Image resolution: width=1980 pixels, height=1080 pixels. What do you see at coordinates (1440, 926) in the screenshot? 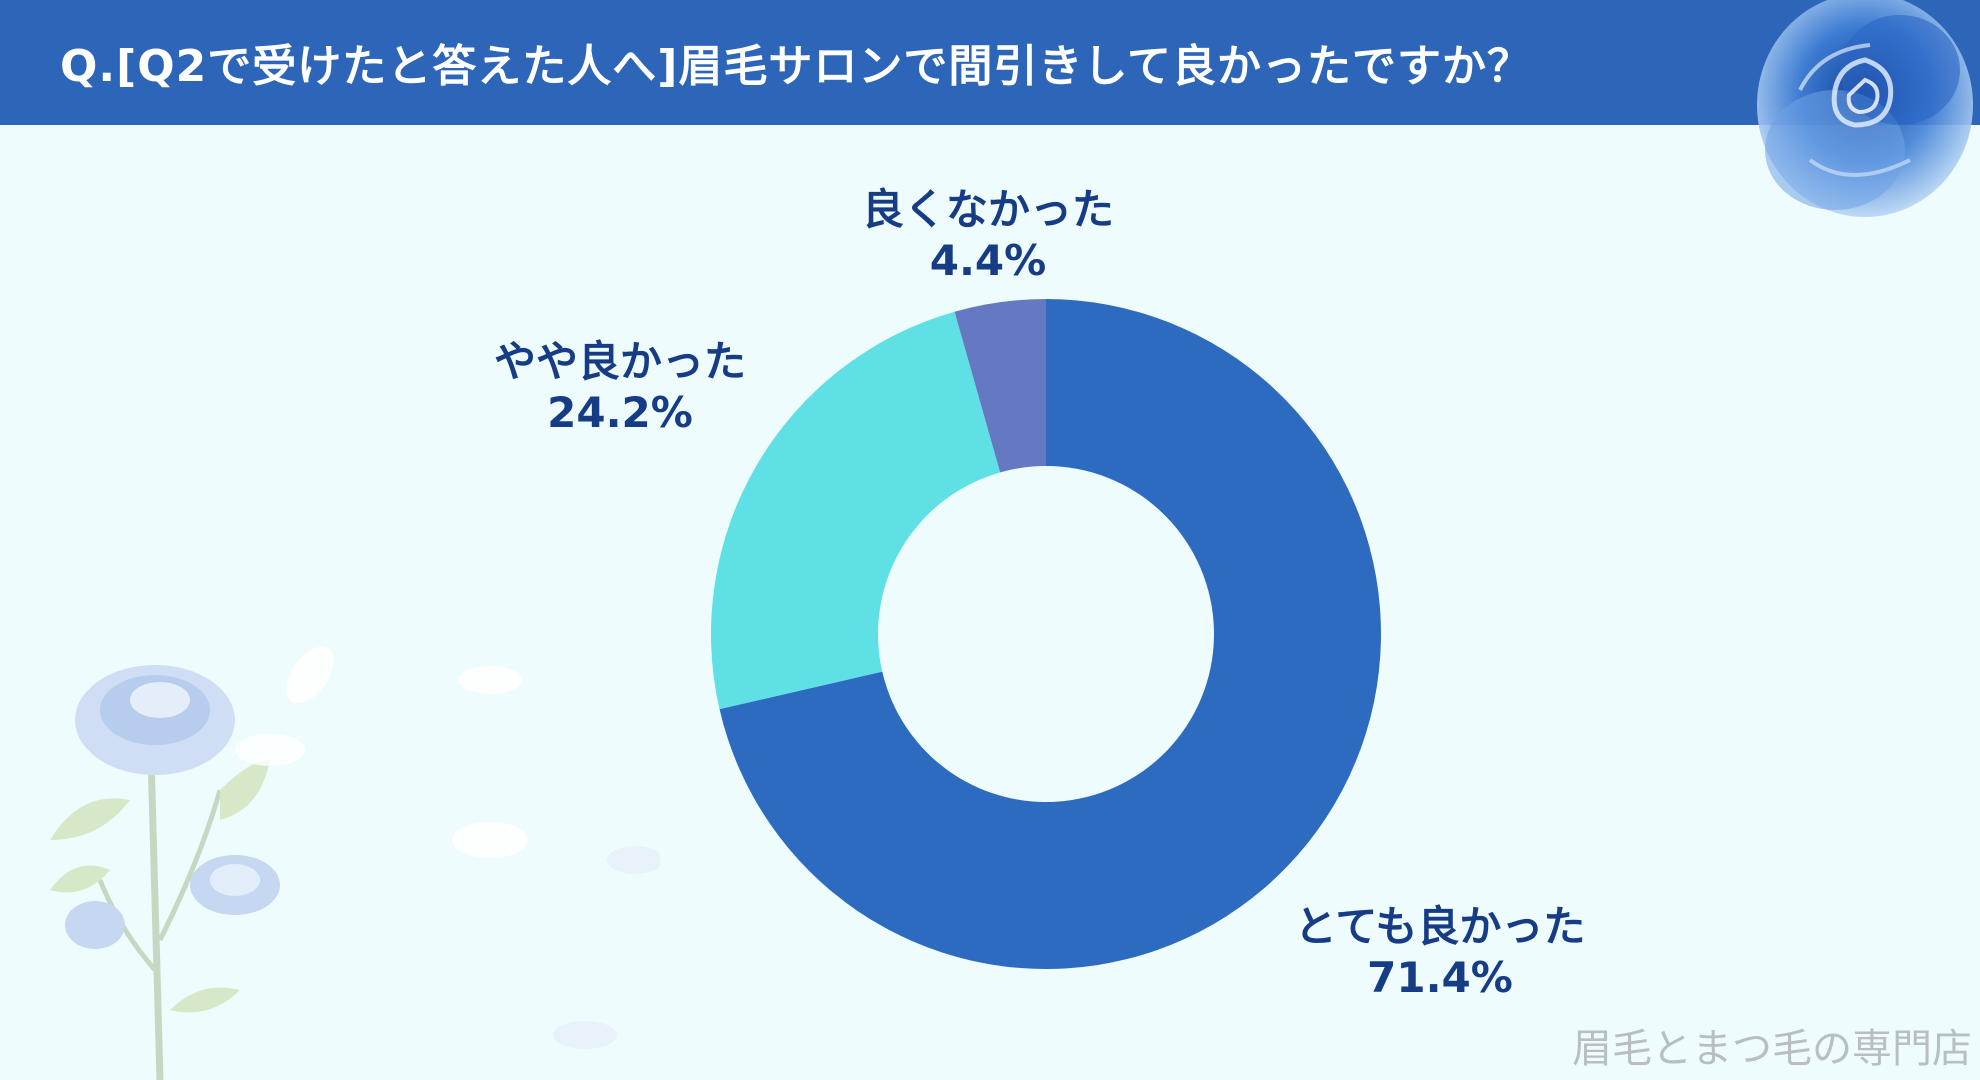
I see `slice-label-very-good: とても良かった` at bounding box center [1440, 926].